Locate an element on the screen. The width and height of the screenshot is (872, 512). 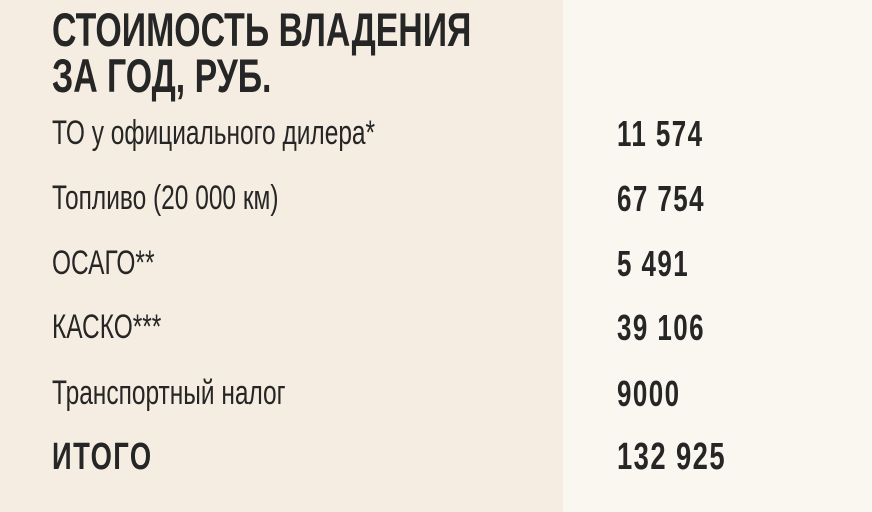
table-title-line-1: СТОИМОСТЬ ВЛАДЕНИЯ is located at coordinates (262, 29).